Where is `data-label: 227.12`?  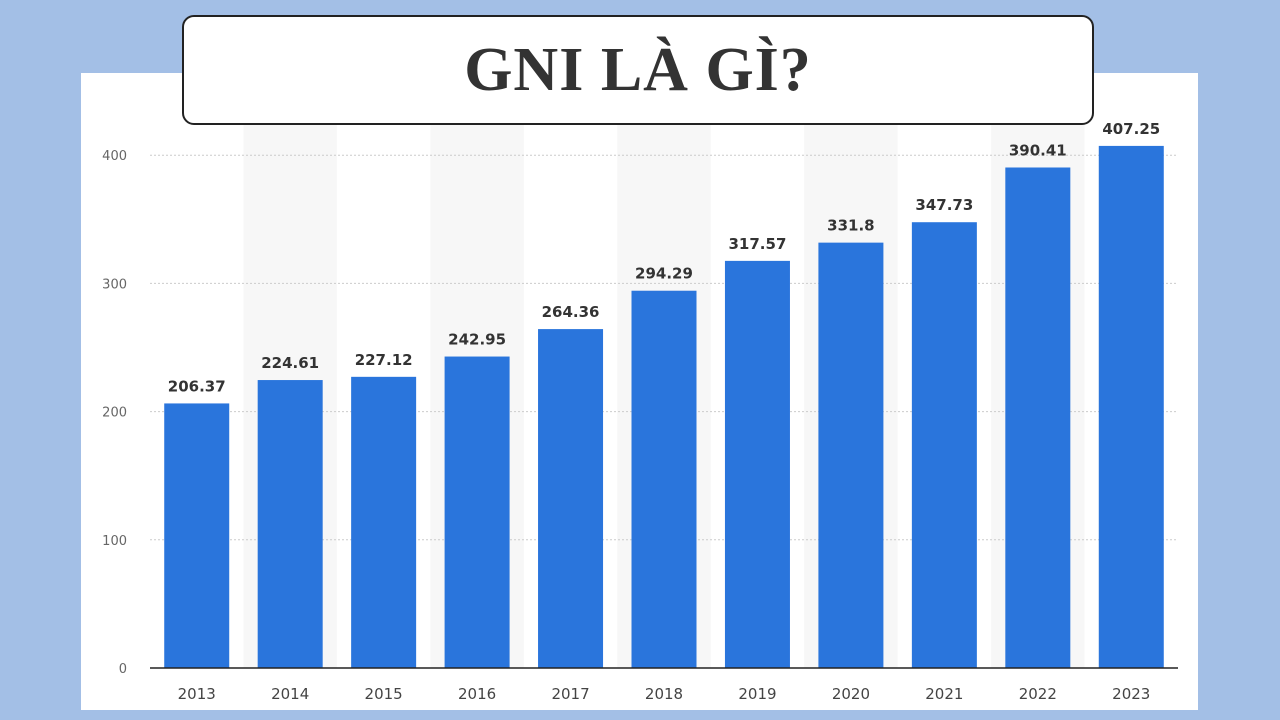
data-label: 227.12 is located at coordinates (384, 360).